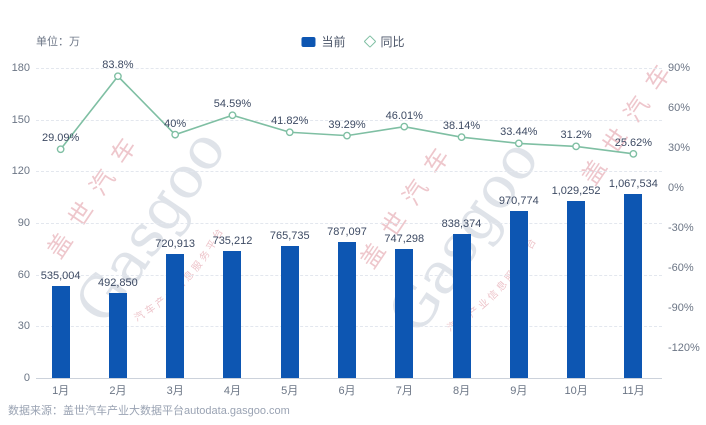 The height and width of the screenshot is (425, 706). What do you see at coordinates (519, 132) in the screenshot?
I see `line-point-label: 33.44%` at bounding box center [519, 132].